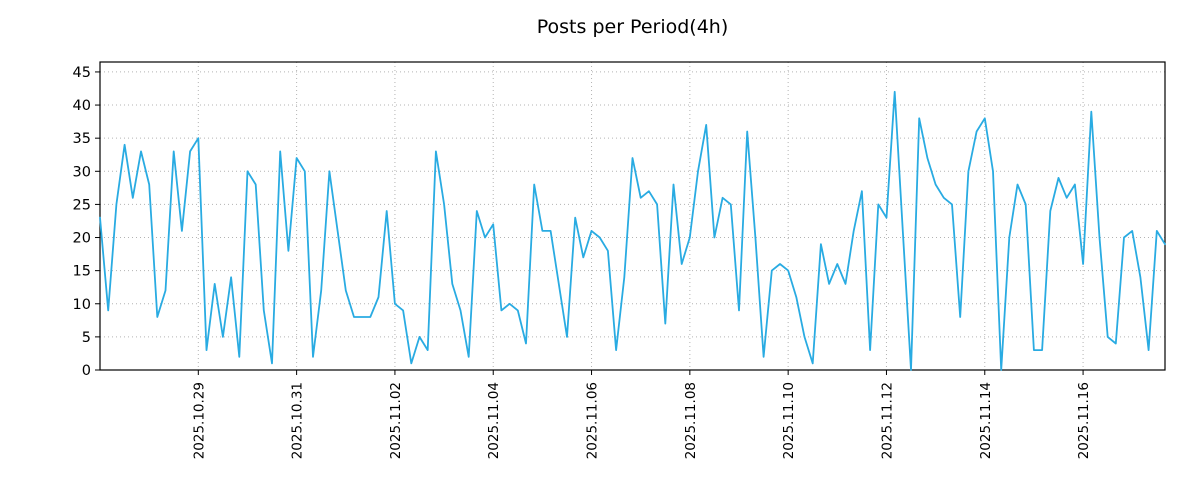  I want to click on y-tick-label: 15, so click(82, 272).